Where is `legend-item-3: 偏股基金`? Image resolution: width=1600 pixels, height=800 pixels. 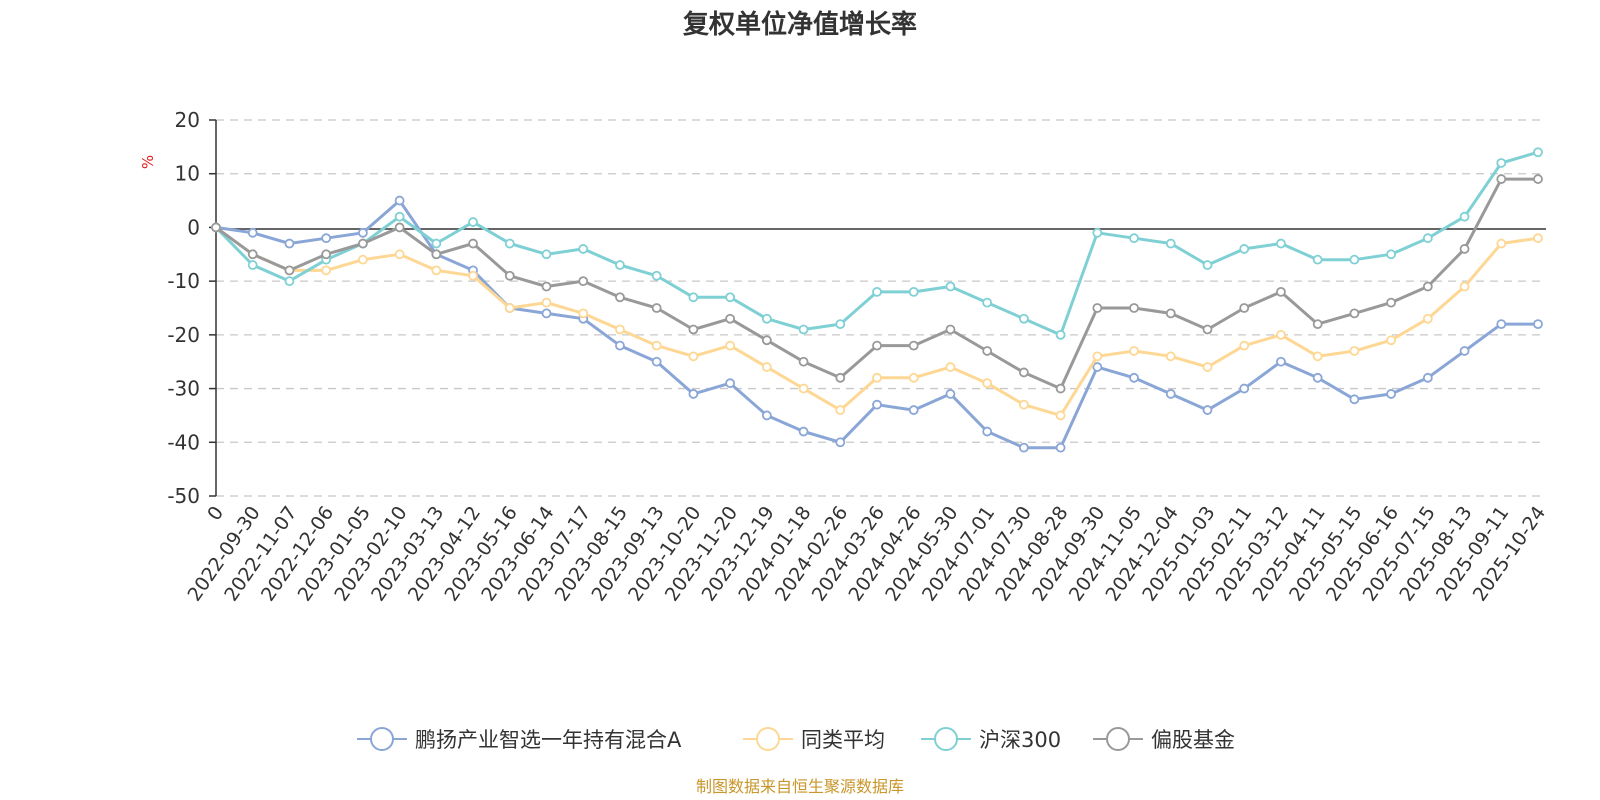
legend-item-3: 偏股基金 is located at coordinates (1164, 739).